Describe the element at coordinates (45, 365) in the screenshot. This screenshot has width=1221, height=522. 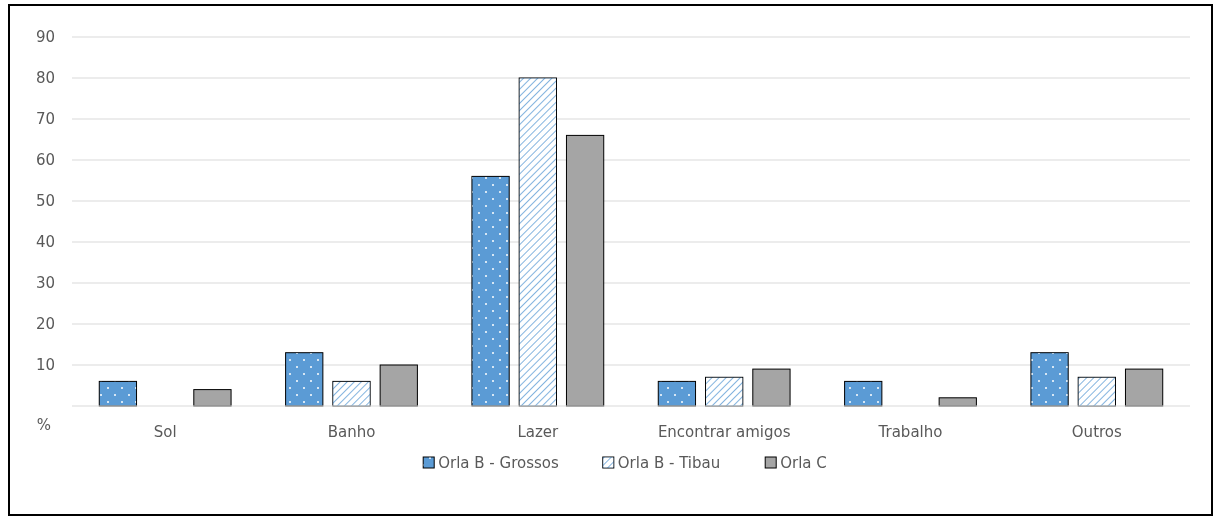
I see `y-tick-label: 10` at that location.